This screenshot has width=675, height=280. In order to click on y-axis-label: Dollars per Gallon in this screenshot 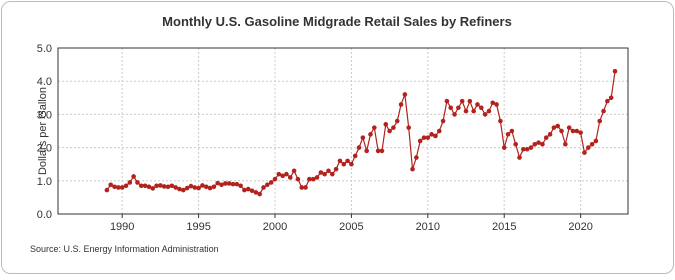, I will do `click(43, 131)`.